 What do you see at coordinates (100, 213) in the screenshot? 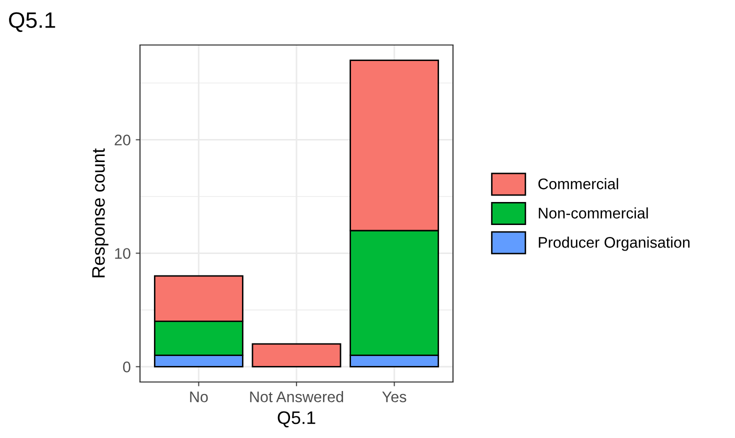
I see `y-axis-title: Response count` at bounding box center [100, 213].